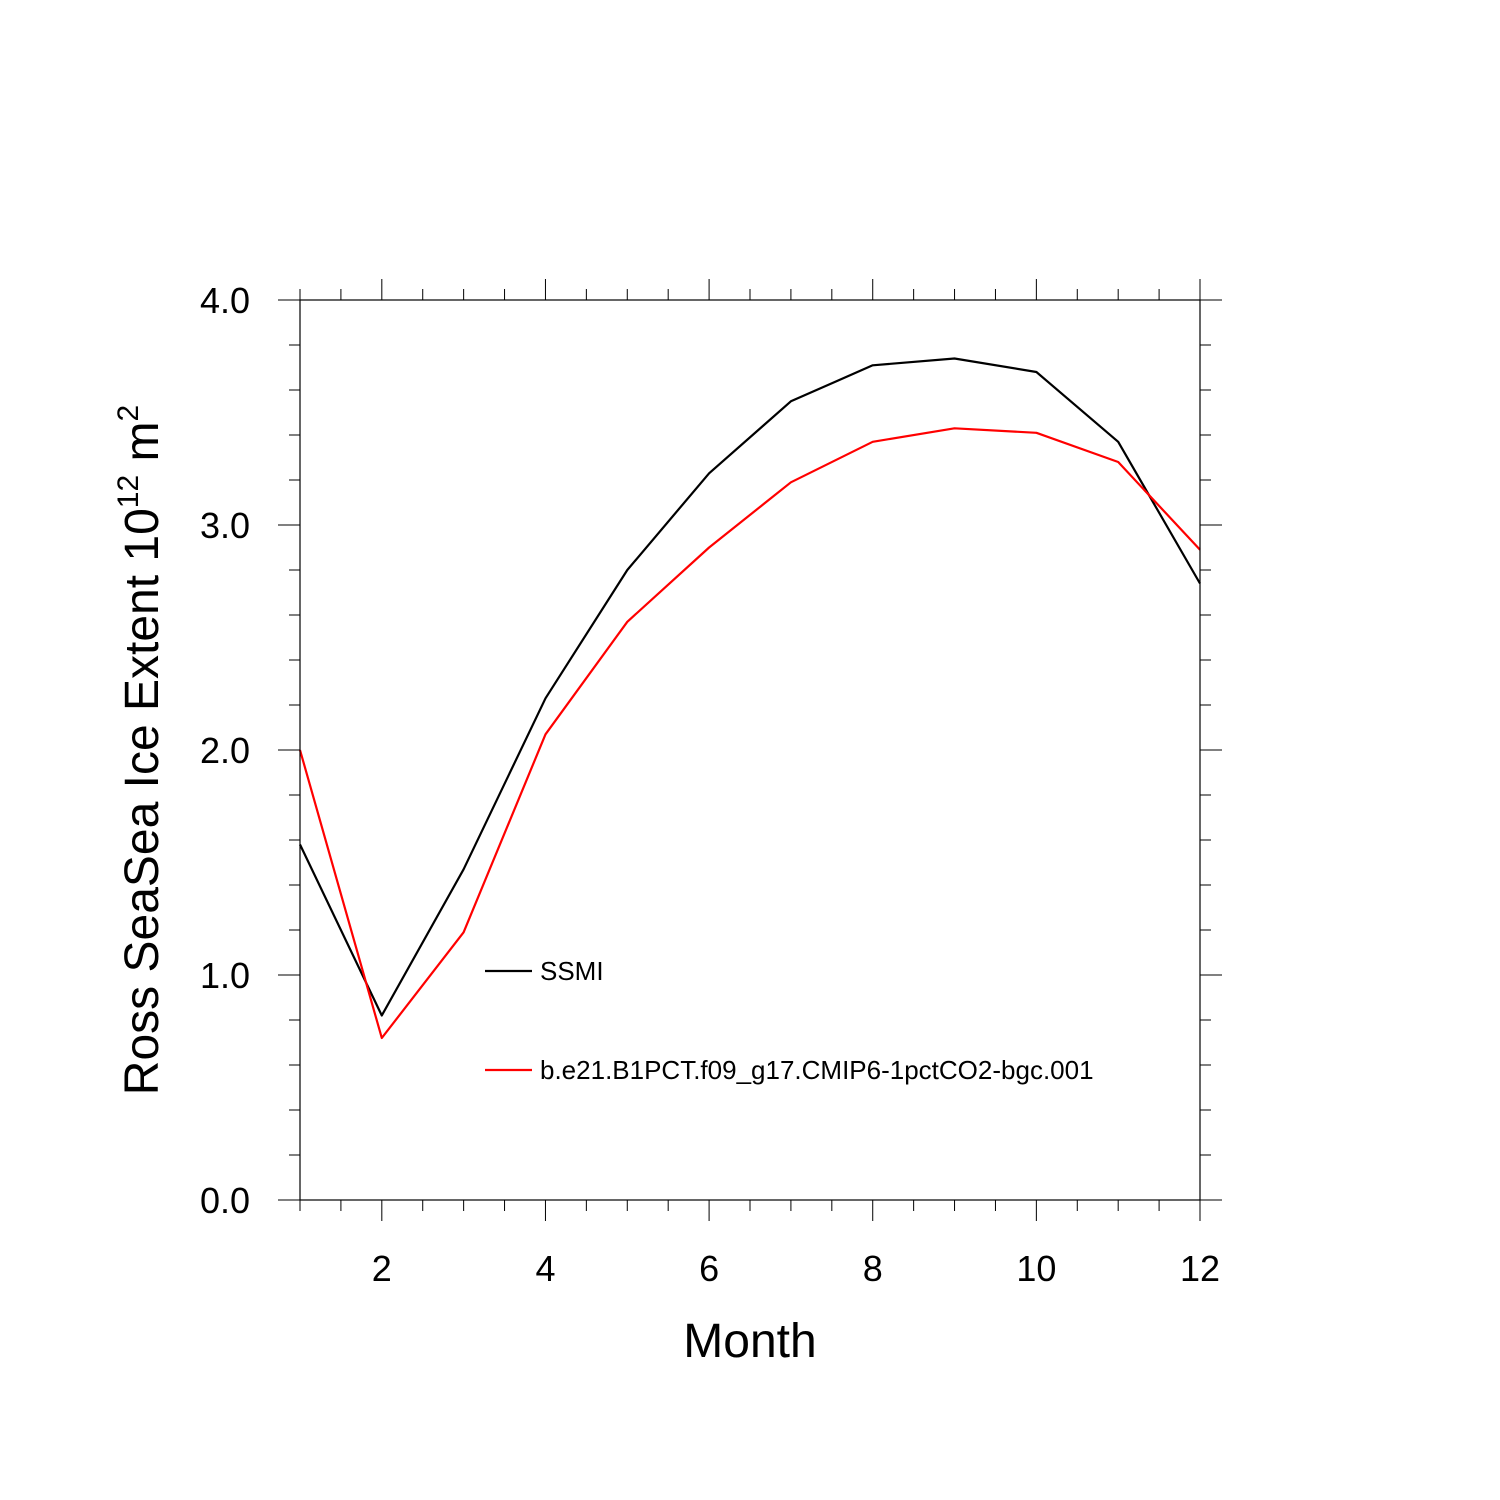 This screenshot has height=1500, width=1500. I want to click on y-axis-title: Ross SeaSea Ice Extent 1012 m2, so click(140, 750).